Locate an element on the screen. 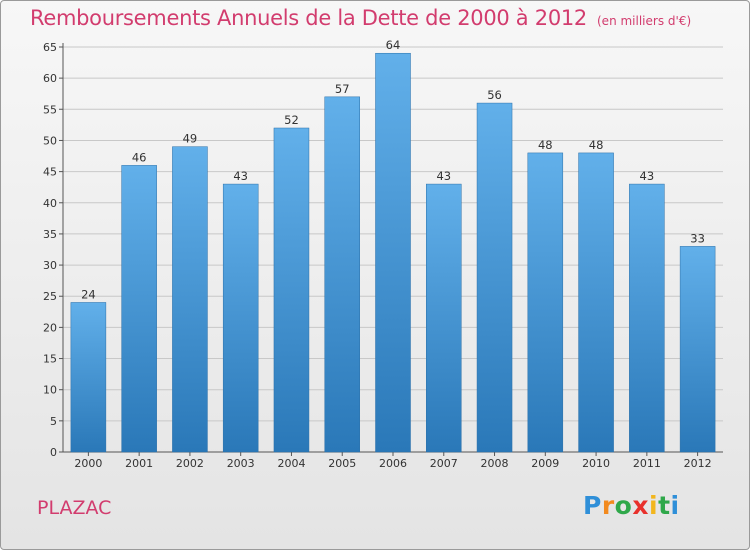 The image size is (750, 550). bar-2006 is located at coordinates (393, 252).